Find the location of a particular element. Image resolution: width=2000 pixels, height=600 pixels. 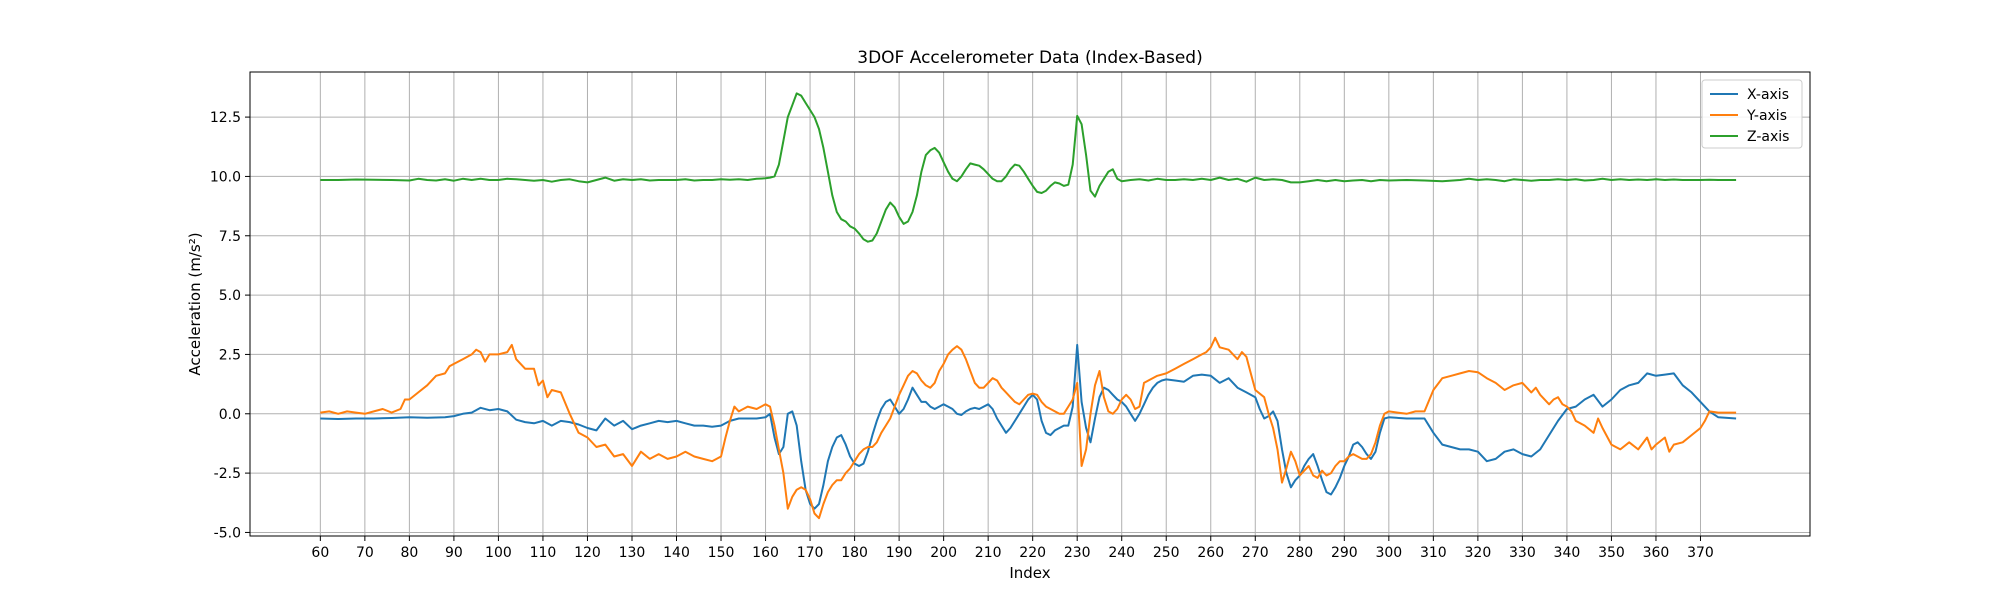

x-tick-label: 70 is located at coordinates (365, 553).